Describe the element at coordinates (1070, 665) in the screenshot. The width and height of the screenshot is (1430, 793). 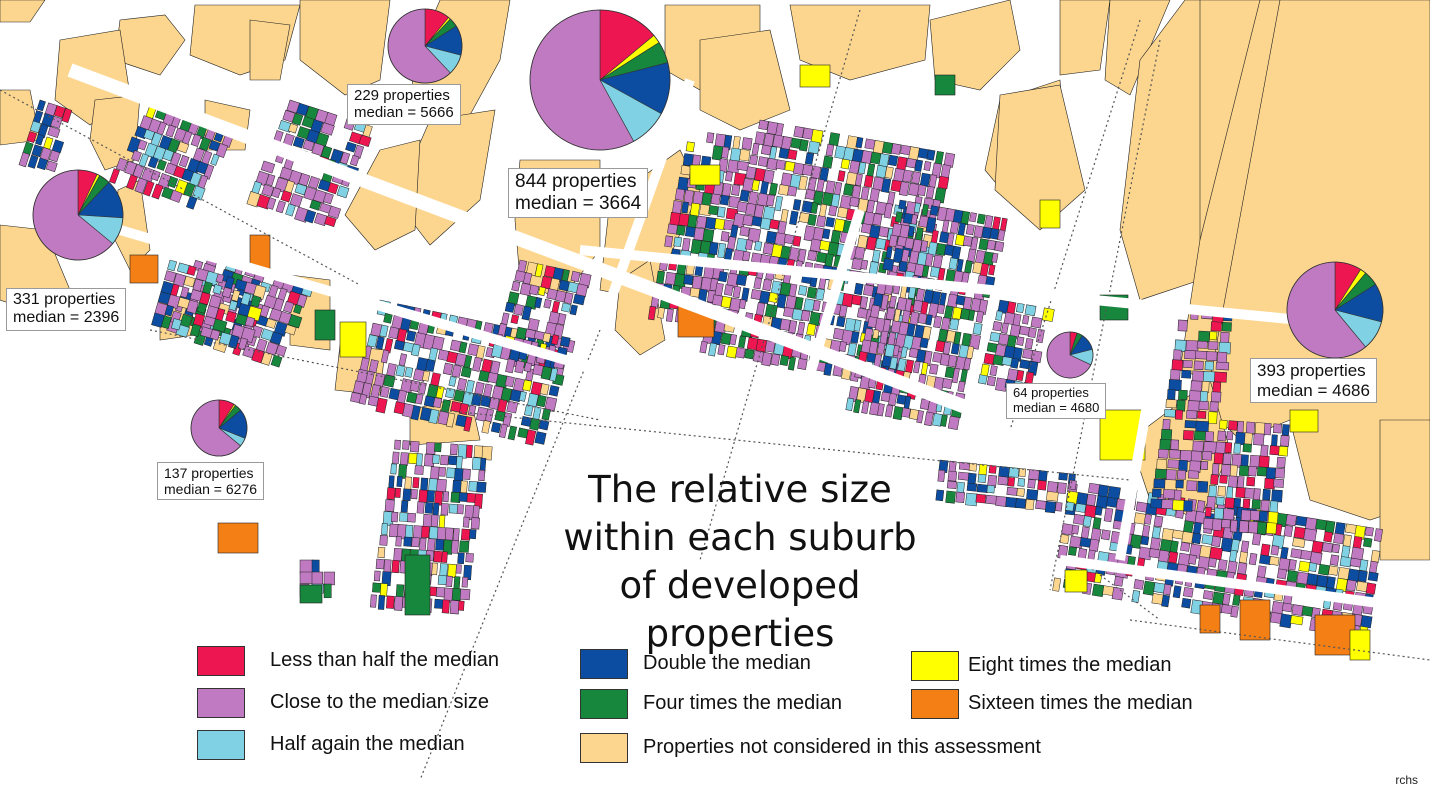
I see `legend-label: Eight times the median` at that location.